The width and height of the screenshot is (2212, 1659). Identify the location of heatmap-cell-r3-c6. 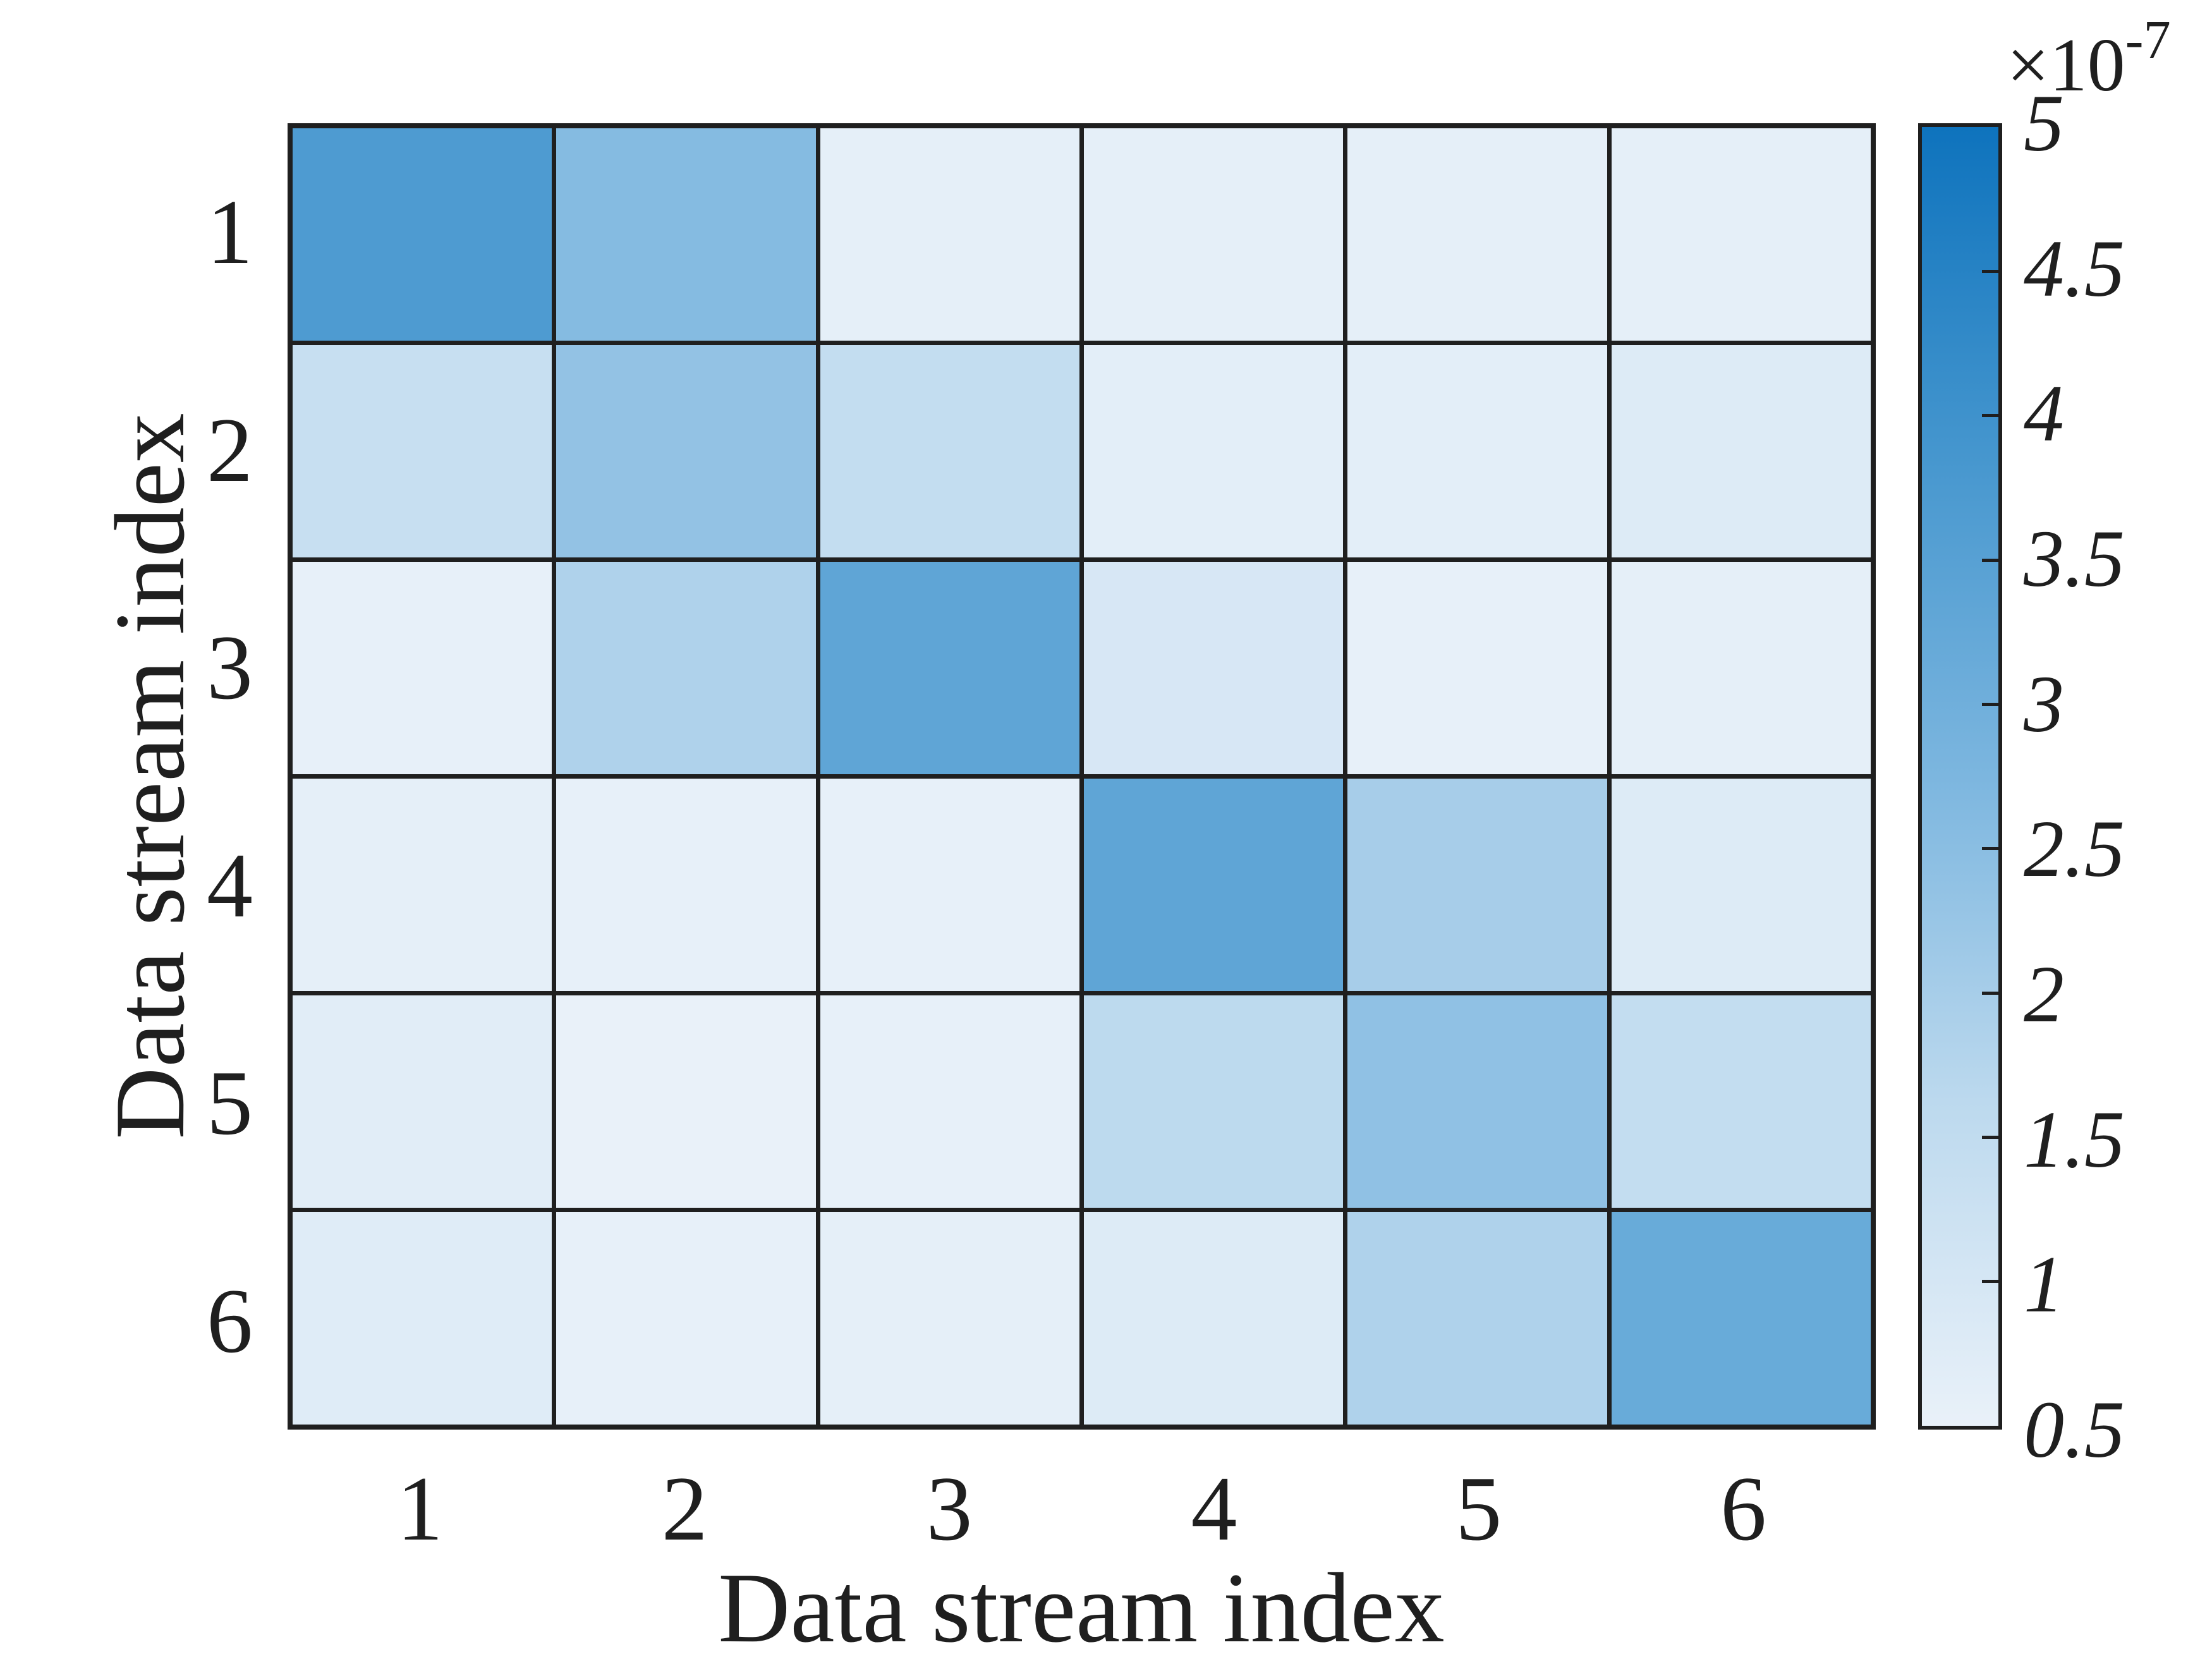
(1741, 668).